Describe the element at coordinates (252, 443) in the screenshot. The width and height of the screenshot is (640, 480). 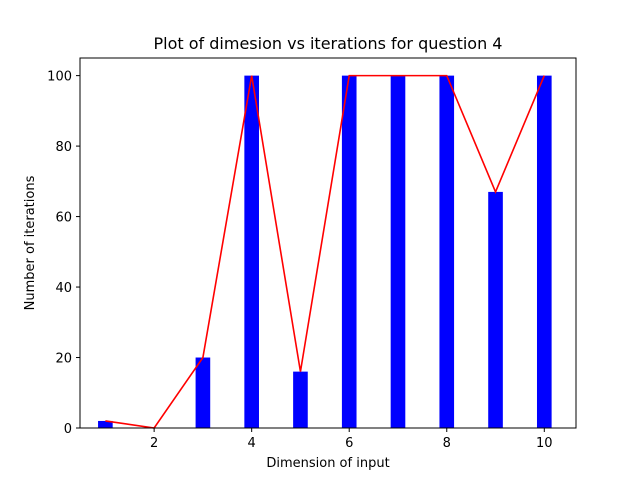
I see `x-tick-label: 4` at that location.